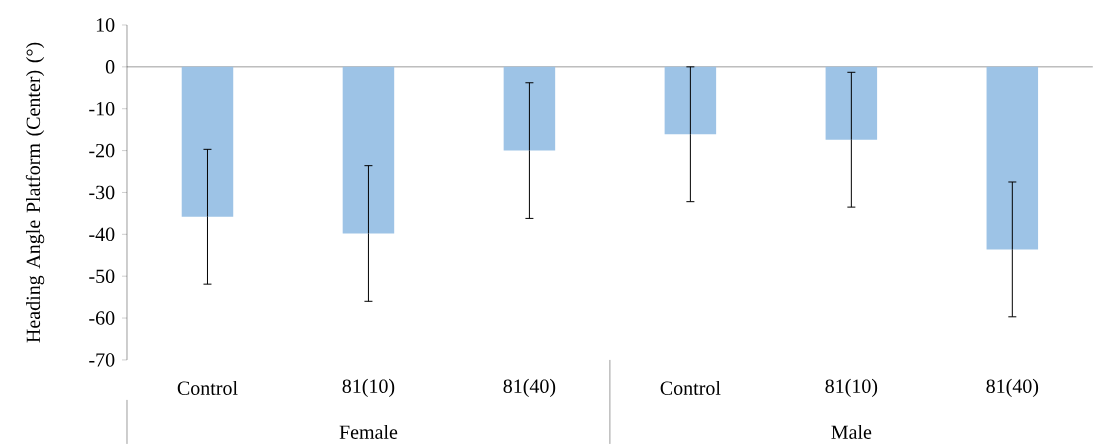 The image size is (1093, 446). Describe the element at coordinates (102, 360) in the screenshot. I see `y-tick-label: -70` at that location.